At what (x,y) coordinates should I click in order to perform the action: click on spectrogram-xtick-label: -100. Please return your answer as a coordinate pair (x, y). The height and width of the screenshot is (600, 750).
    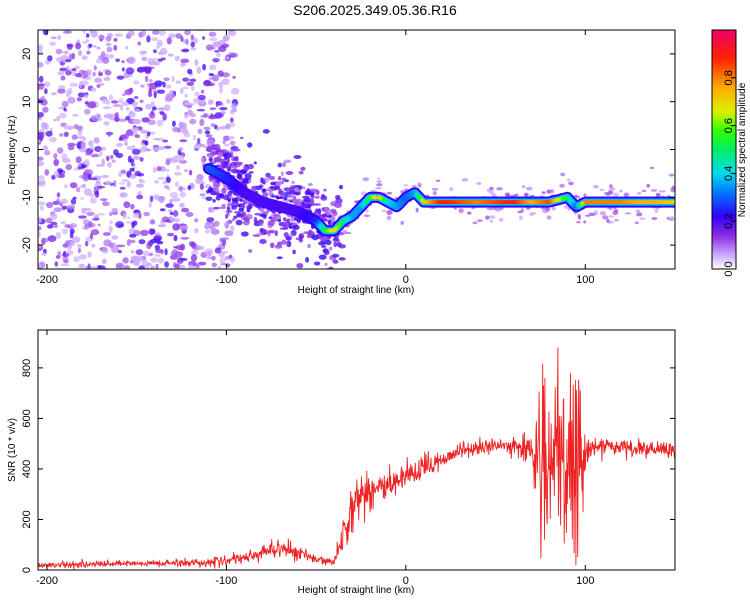
    Looking at the image, I should click on (226, 280).